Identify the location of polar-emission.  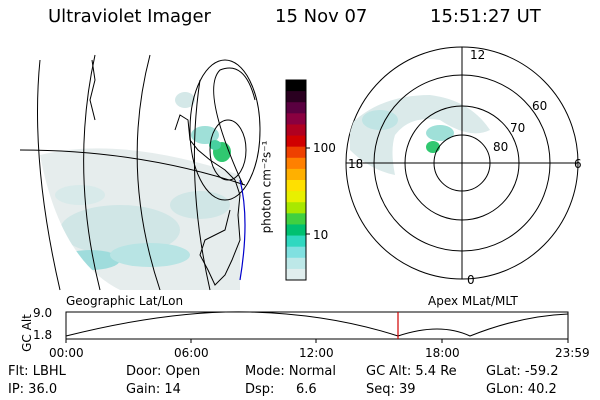
(420, 135).